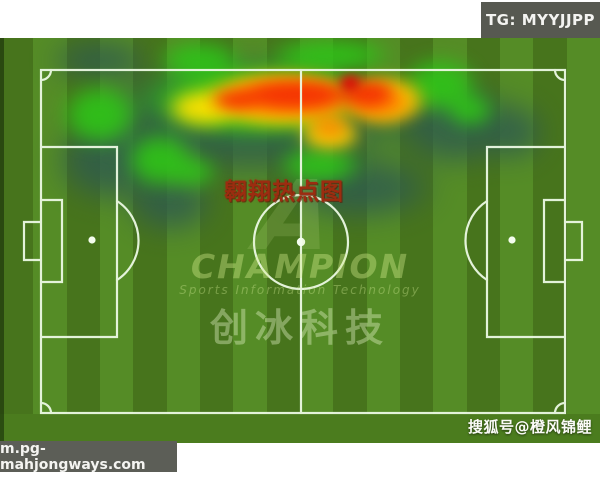  I want to click on right-penalty-spot, so click(512, 240).